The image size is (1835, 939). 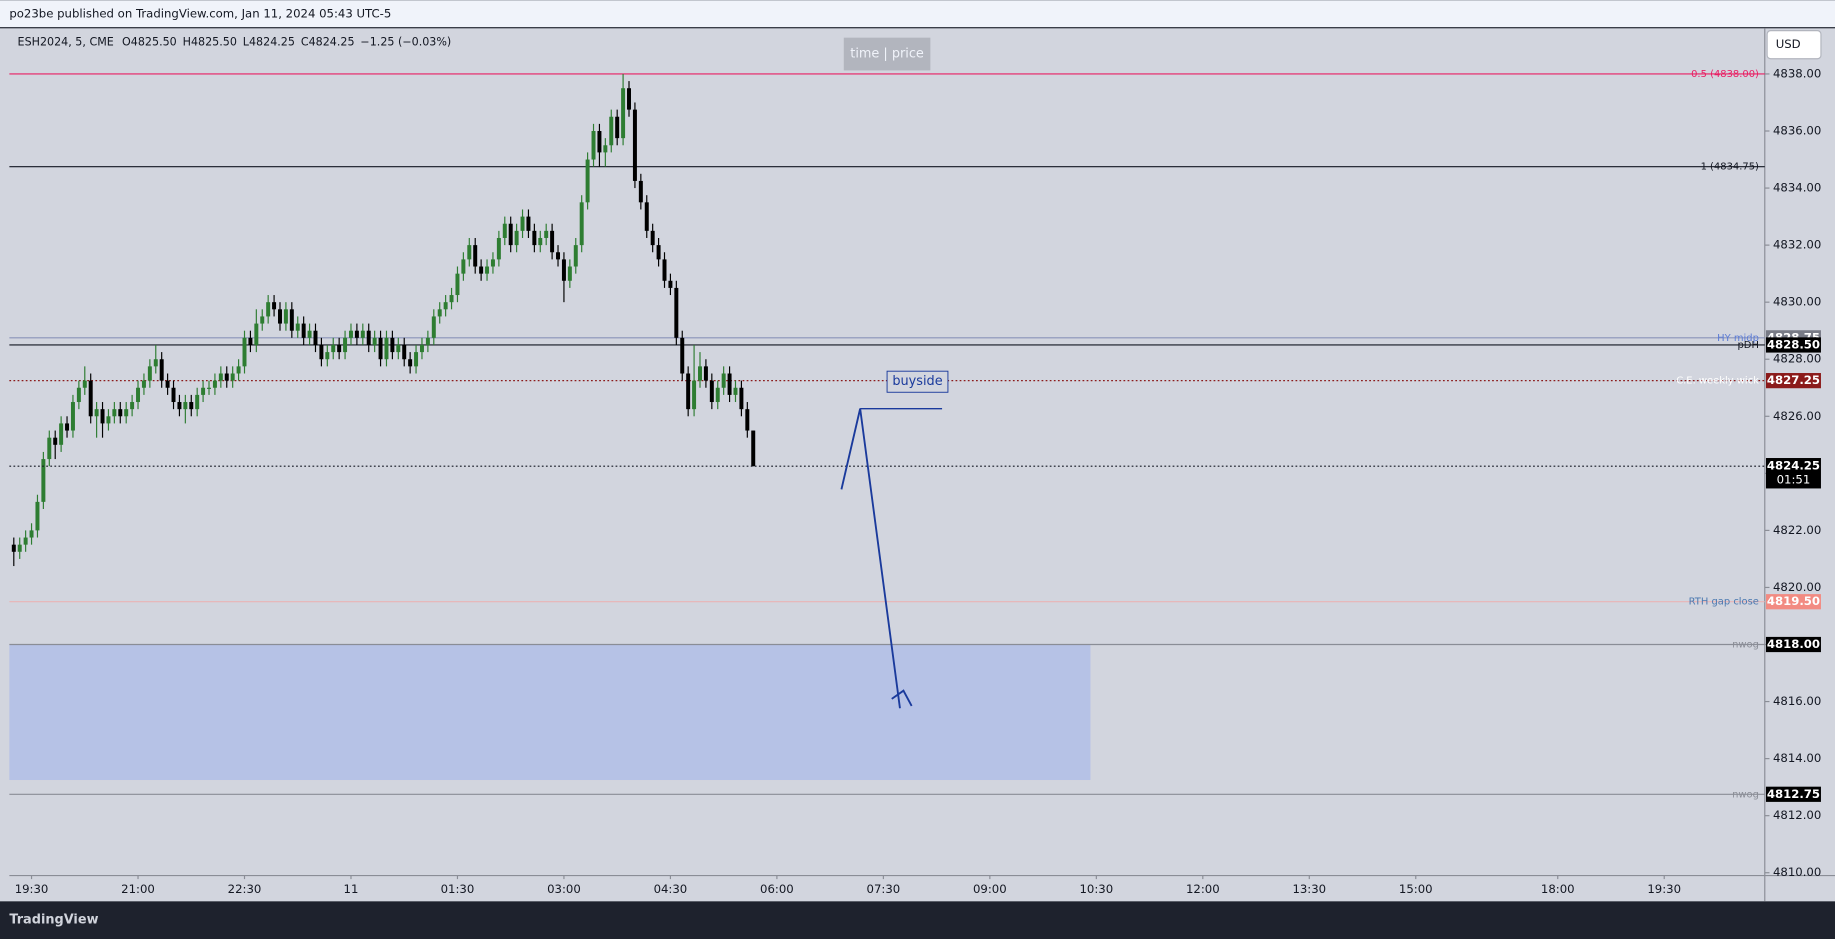 What do you see at coordinates (1797, 701) in the screenshot?
I see `y-tick-label: 4816.00` at bounding box center [1797, 701].